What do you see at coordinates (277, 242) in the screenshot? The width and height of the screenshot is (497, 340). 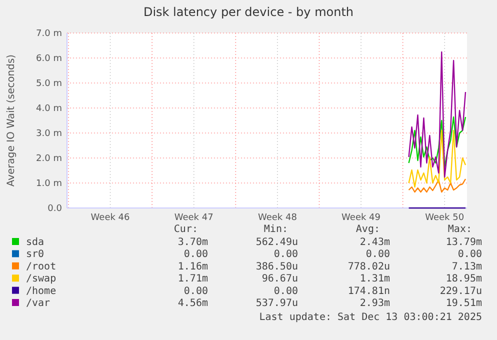 I see `text: 562.49u` at bounding box center [277, 242].